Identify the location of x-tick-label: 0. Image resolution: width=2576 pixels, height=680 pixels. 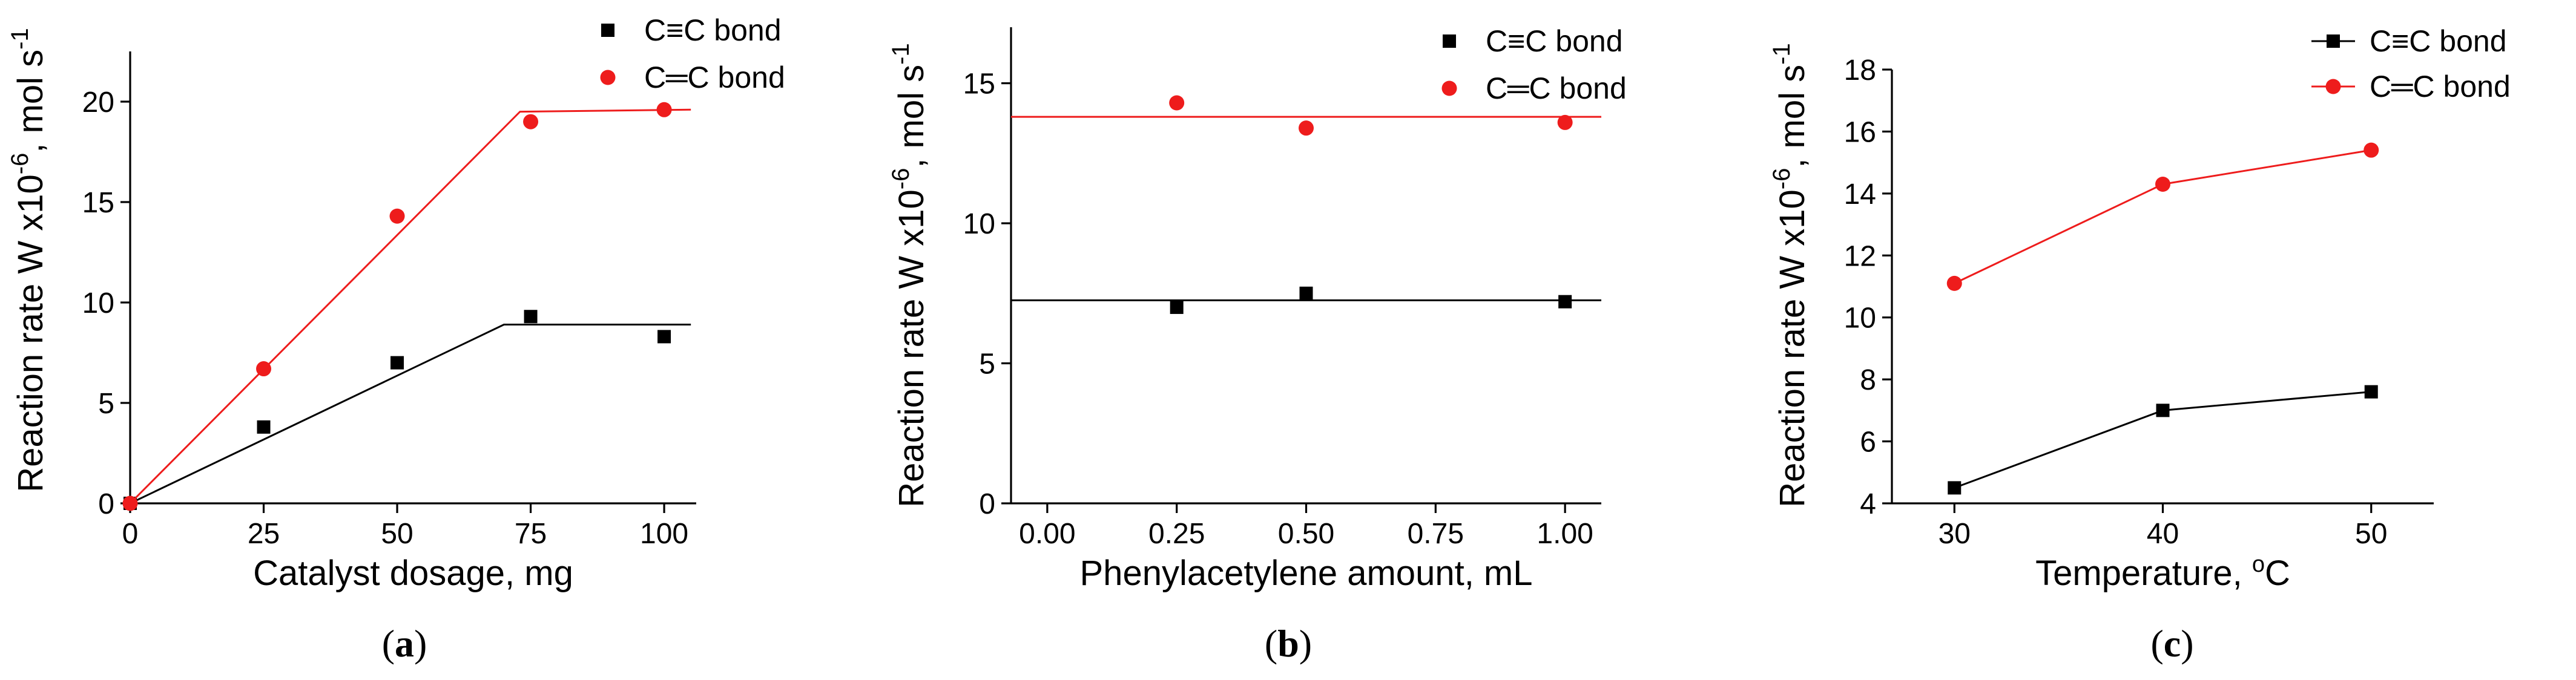
(130, 534).